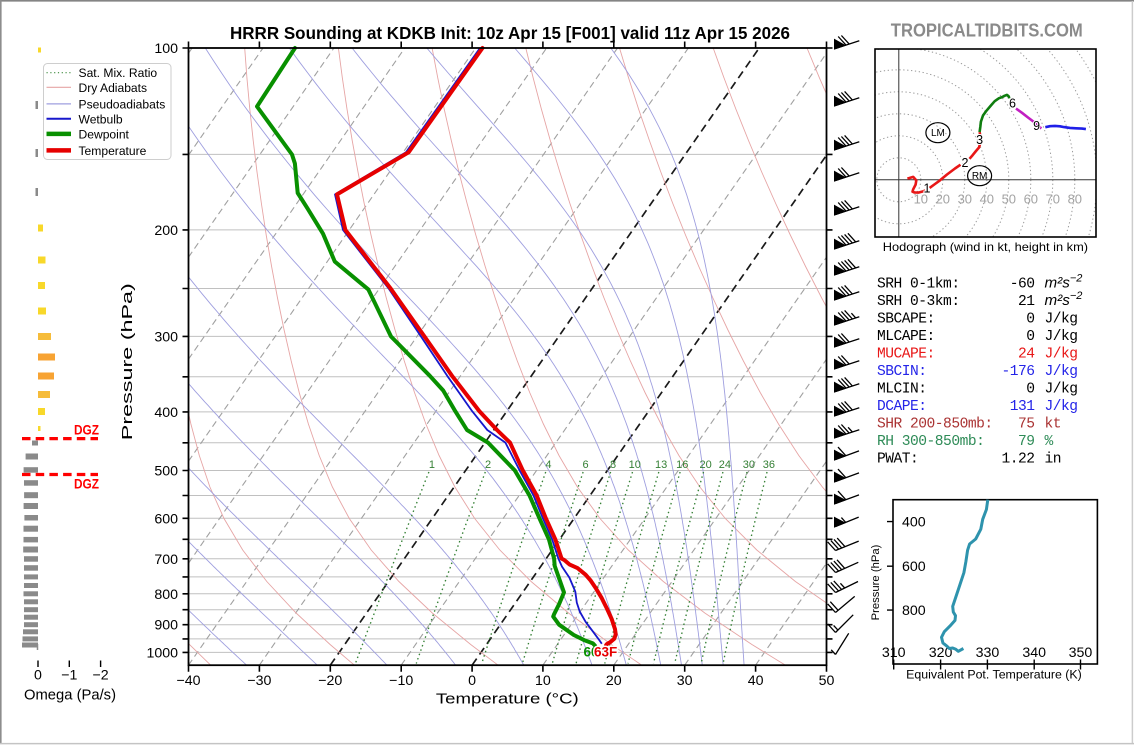 The height and width of the screenshot is (753, 1134). Describe the element at coordinates (918, 284) in the screenshot. I see `svg-text: SRH 0-1km:` at that location.